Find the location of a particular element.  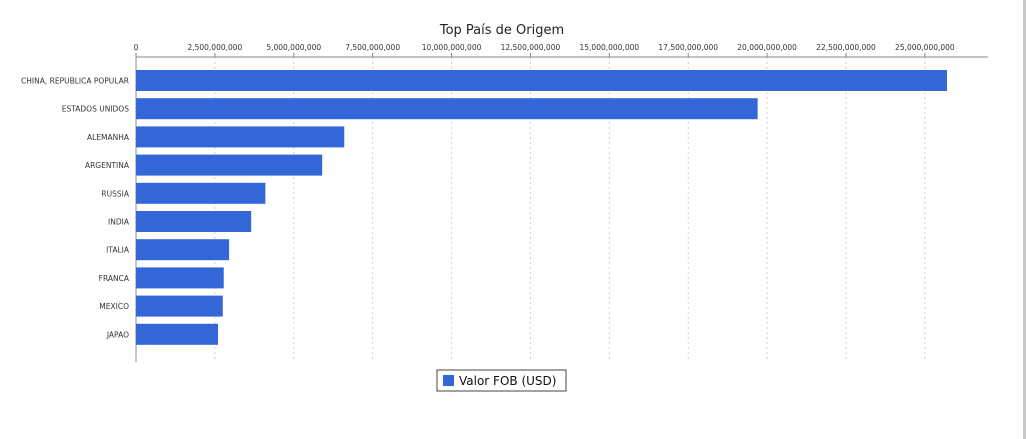

x-tick-label: 15,000,000,000 is located at coordinates (610, 47).